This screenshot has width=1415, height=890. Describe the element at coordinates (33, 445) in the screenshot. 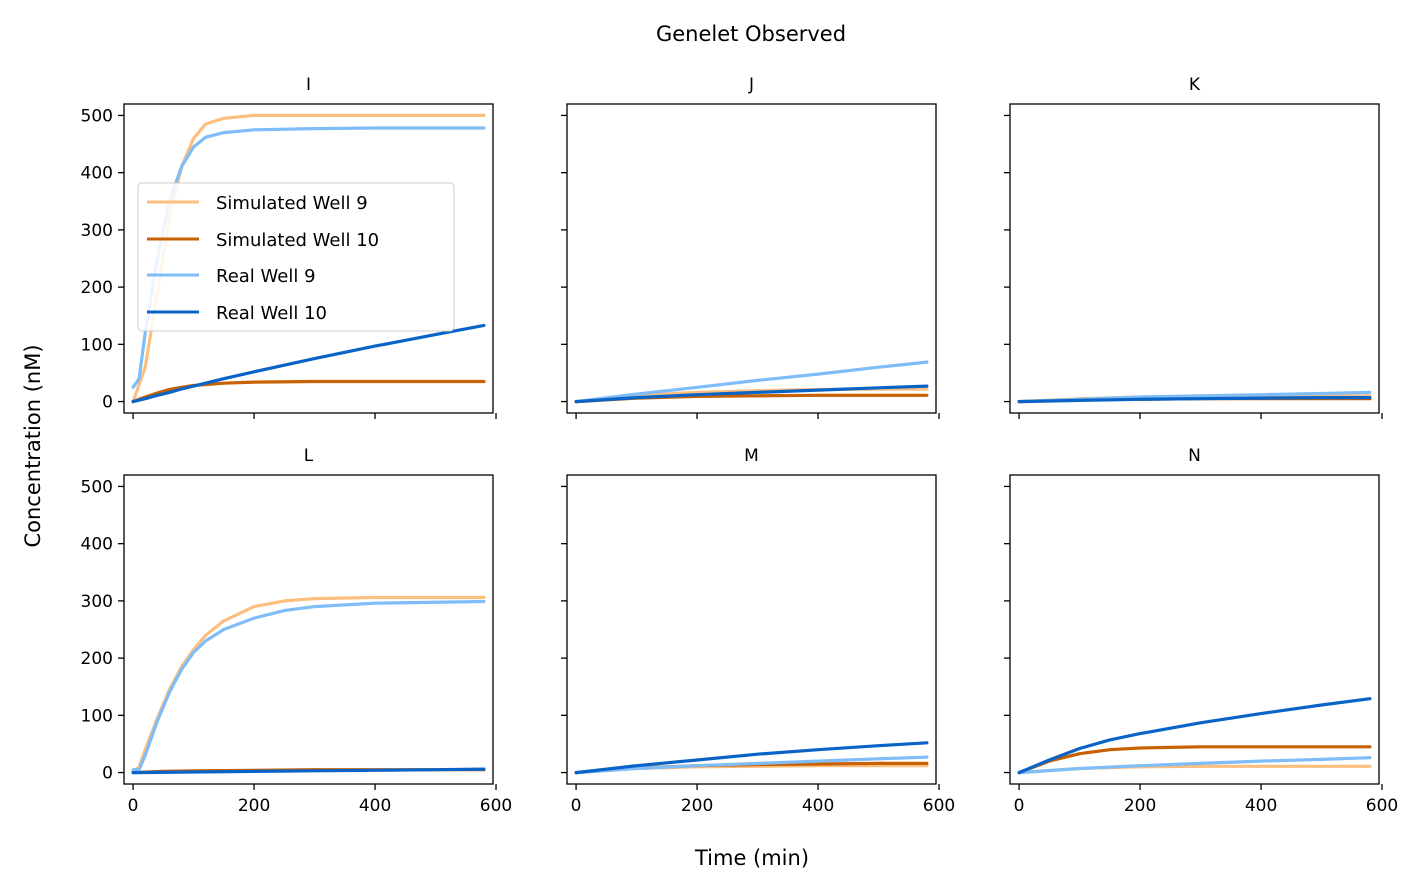

I see `figure-y-label: Concentration (nM)` at that location.